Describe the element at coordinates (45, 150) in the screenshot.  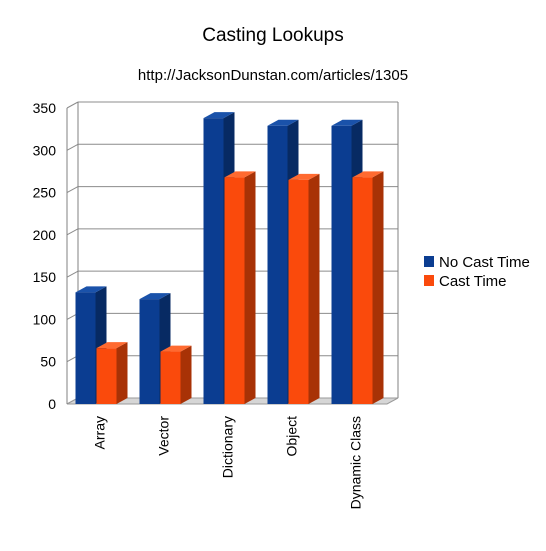
I see `y-tick-label: 300` at that location.